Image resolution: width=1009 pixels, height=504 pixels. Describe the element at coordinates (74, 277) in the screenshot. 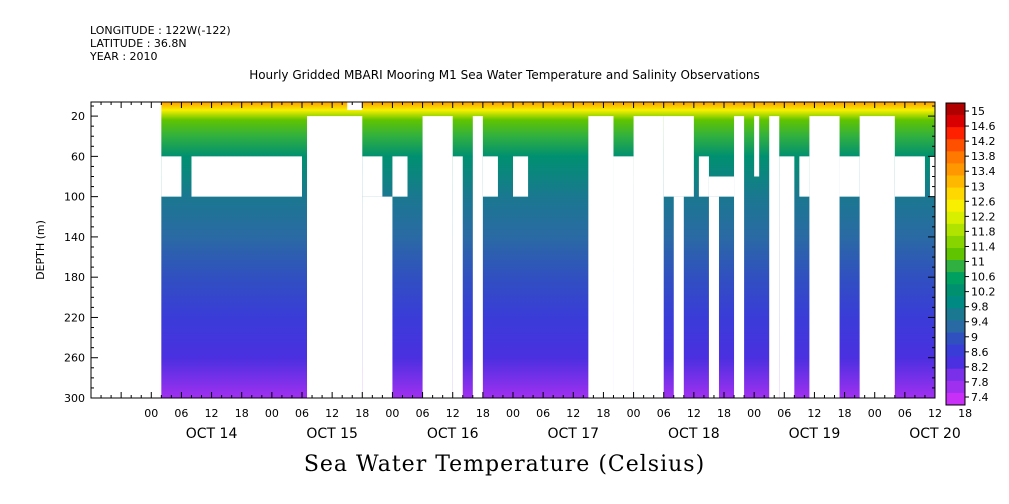

I see `y-tick-label: 180` at that location.